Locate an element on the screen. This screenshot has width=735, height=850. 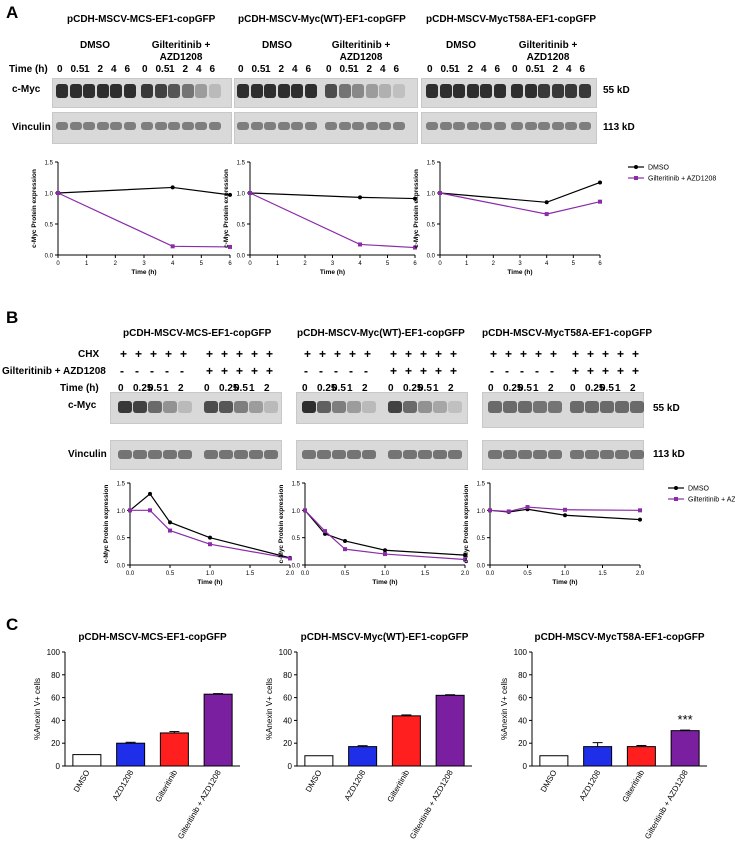
x-axis-label: Time (h) is located at coordinates (384, 582).